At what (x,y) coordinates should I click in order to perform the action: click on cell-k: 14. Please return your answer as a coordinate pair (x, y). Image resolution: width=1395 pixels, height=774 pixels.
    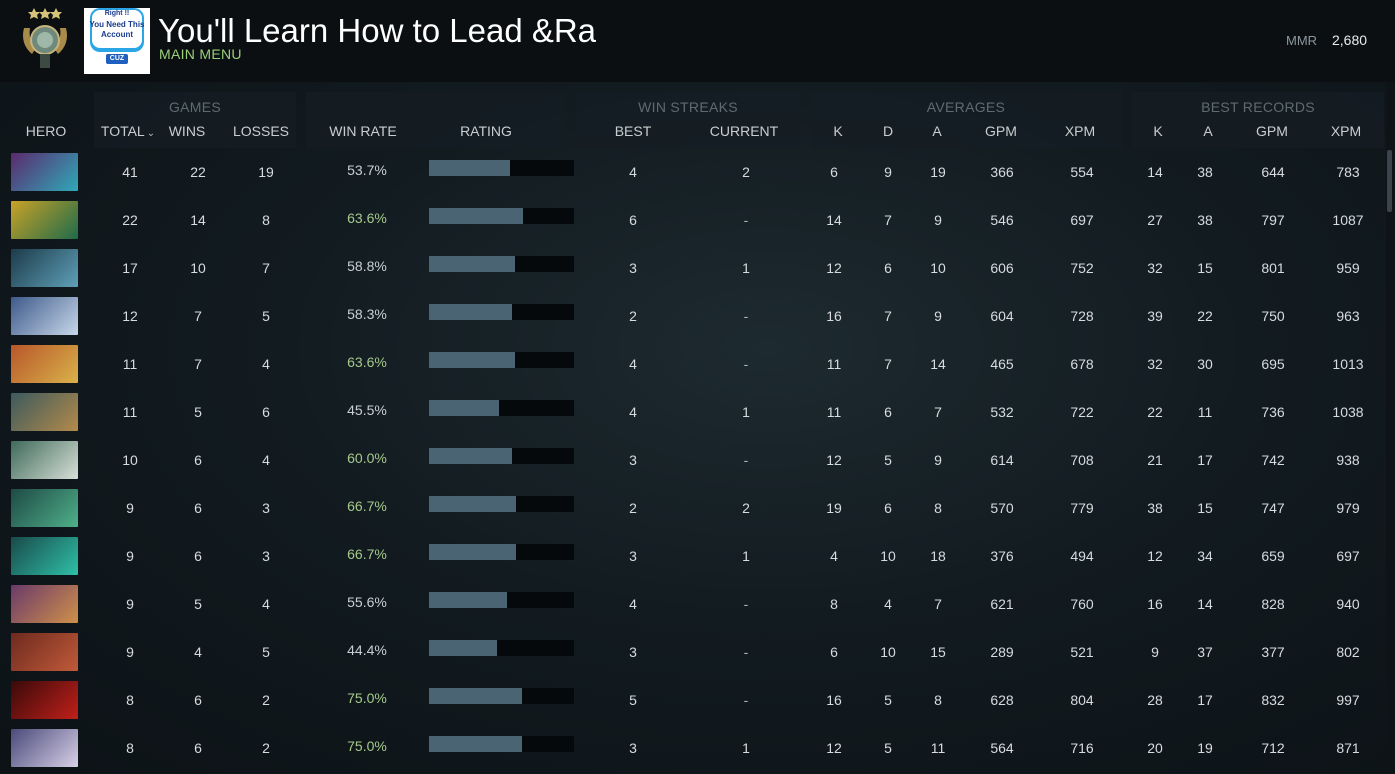
    Looking at the image, I should click on (834, 220).